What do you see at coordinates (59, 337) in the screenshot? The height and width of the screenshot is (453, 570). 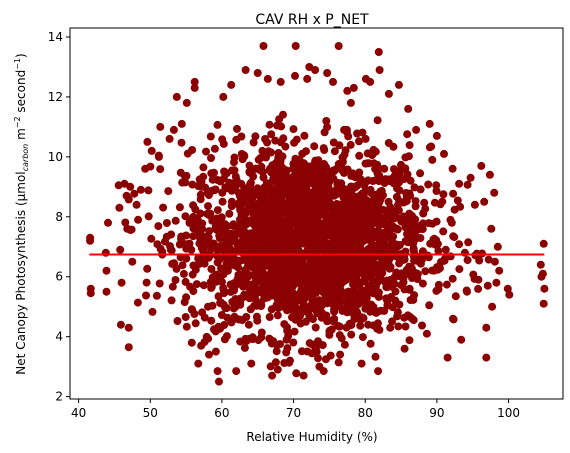 I see `y-tick-label: 4` at bounding box center [59, 337].